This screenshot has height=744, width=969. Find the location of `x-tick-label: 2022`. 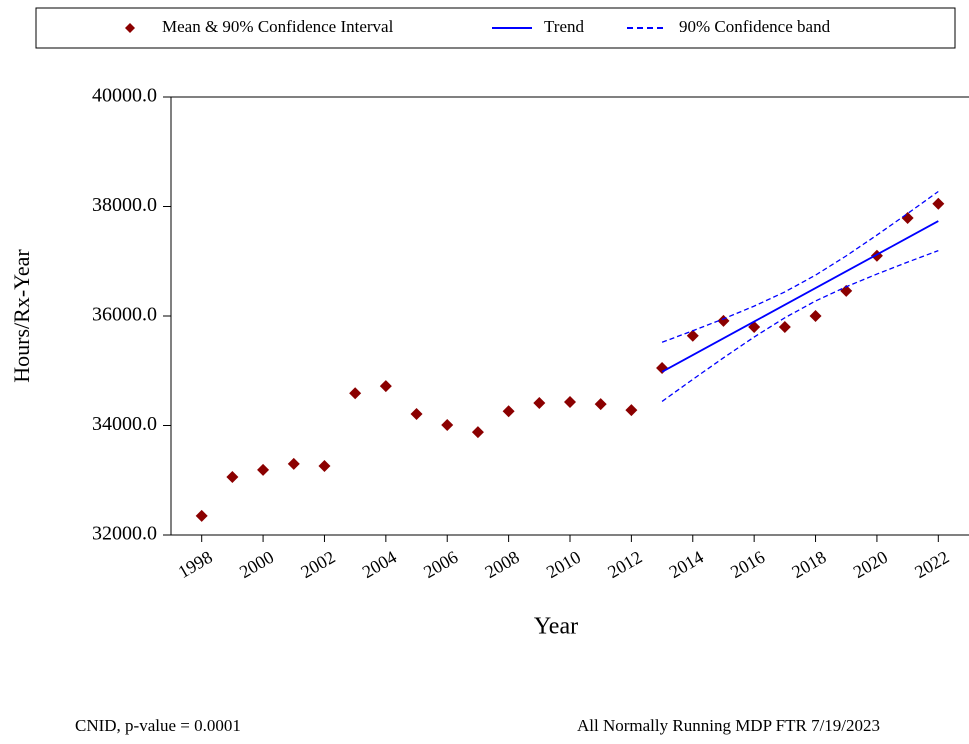

x-tick-label: 2022 is located at coordinates (931, 564).